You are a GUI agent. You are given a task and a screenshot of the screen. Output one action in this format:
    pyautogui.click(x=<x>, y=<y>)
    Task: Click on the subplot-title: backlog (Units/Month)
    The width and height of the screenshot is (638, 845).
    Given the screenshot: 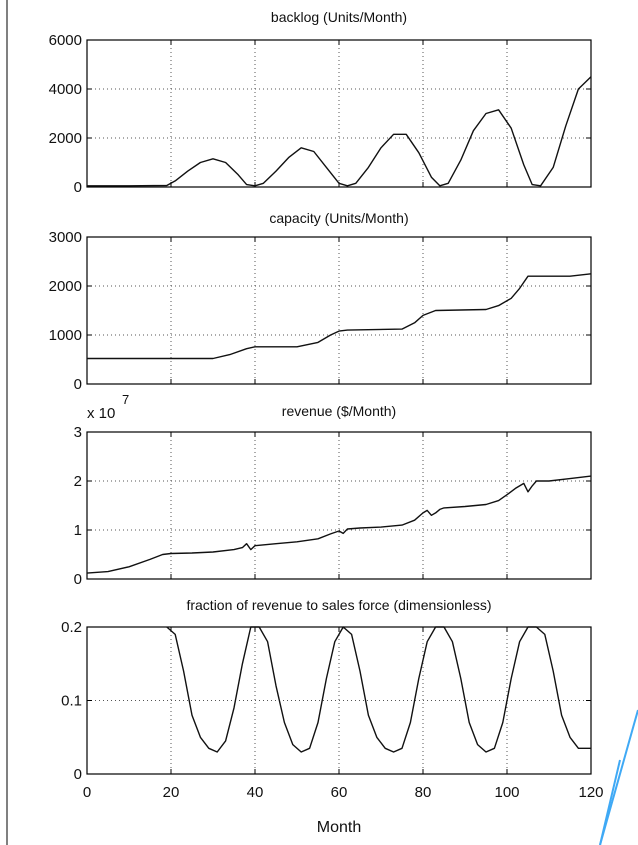 What is the action you would take?
    pyautogui.click(x=339, y=17)
    